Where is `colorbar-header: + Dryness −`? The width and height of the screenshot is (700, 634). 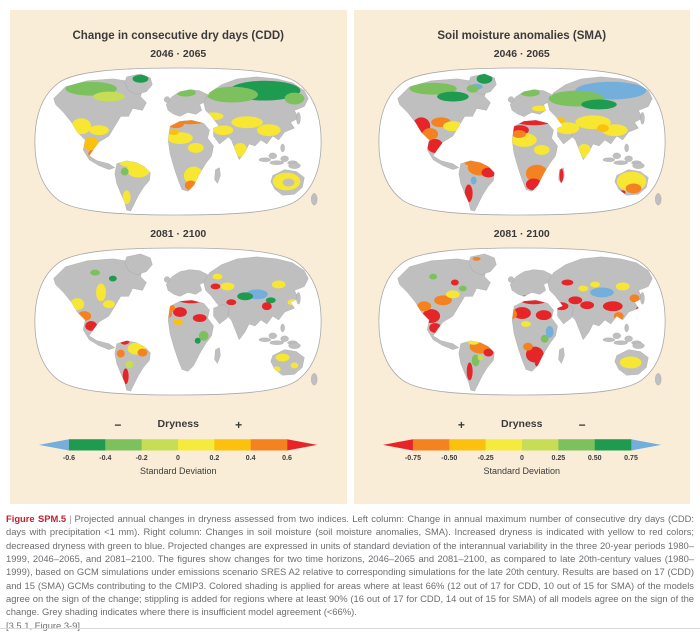
colorbar-header: + Dryness − is located at coordinates (522, 425).